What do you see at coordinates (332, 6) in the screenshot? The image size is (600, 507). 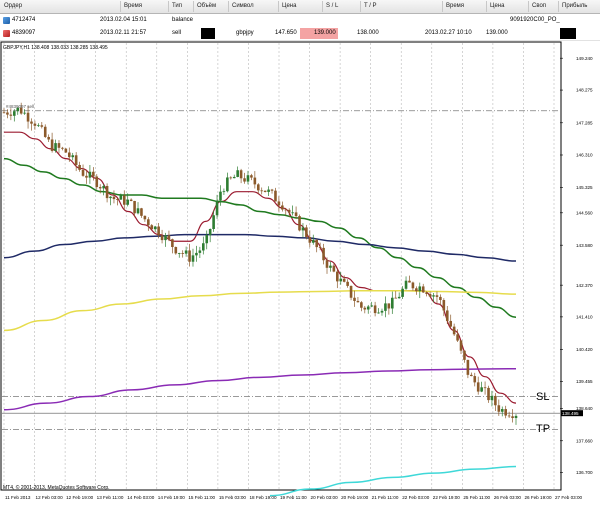 I see `column-header-sl: S / L` at bounding box center [332, 6].